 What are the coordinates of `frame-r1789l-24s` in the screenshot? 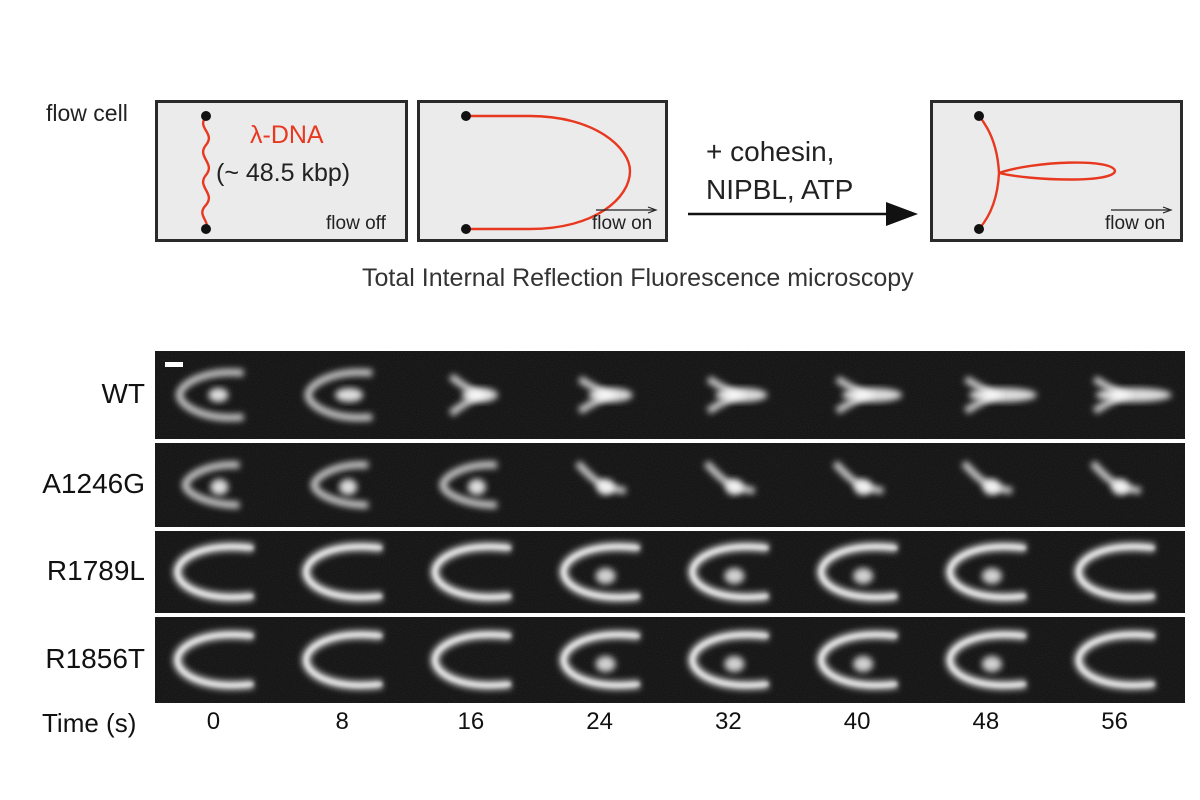 It's located at (600, 572).